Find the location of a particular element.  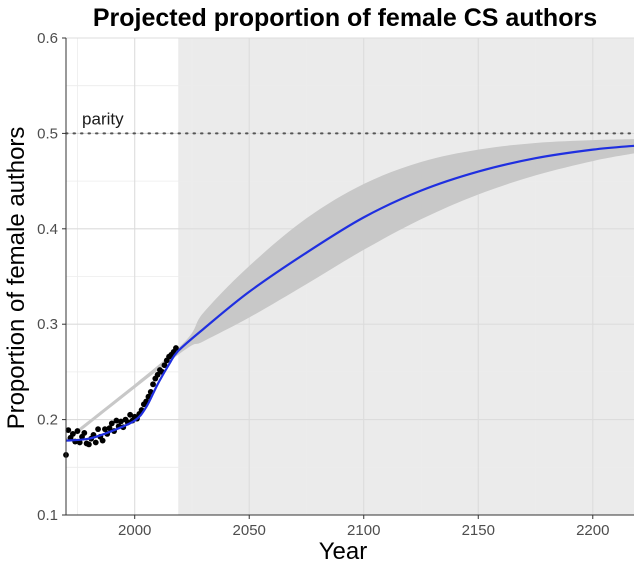

parity-label: parity is located at coordinates (103, 118).